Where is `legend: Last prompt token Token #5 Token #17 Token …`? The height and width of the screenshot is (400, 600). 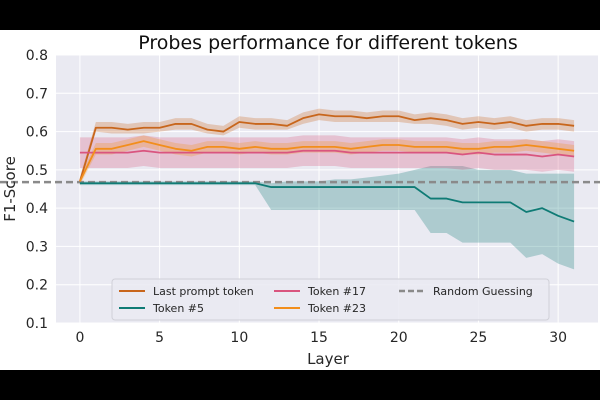 legend: Last prompt token Token #5 Token #17 Token … is located at coordinates (330, 299).